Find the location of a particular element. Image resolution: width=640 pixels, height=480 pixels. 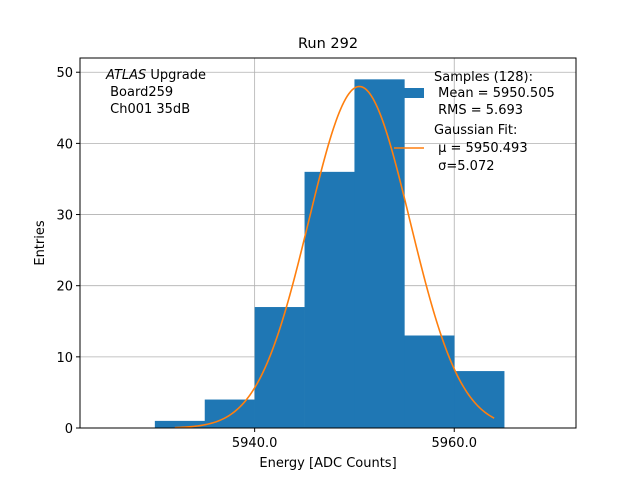

chart-title: Run 292 is located at coordinates (328, 44).